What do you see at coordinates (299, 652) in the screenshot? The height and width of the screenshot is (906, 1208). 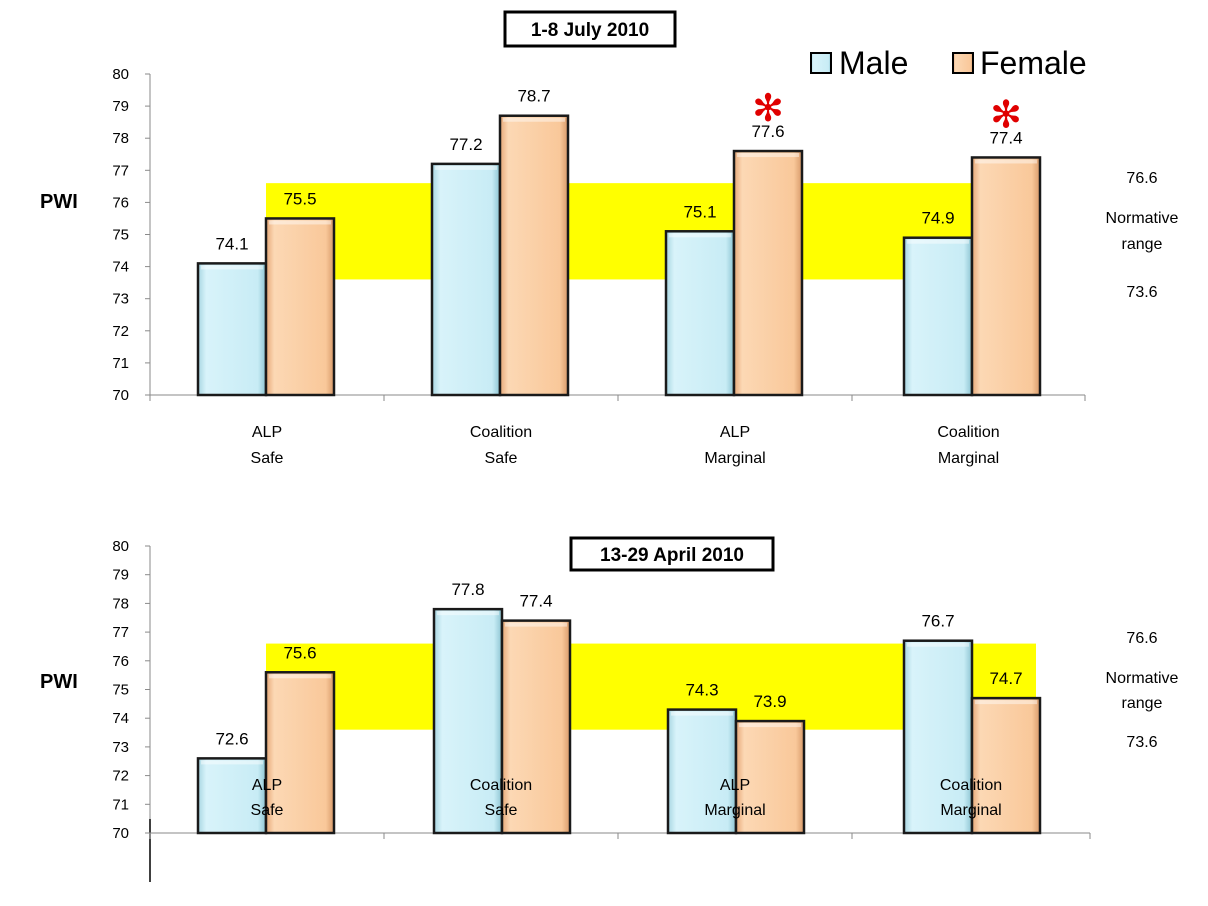 I see `data-label: 75.6` at bounding box center [299, 652].